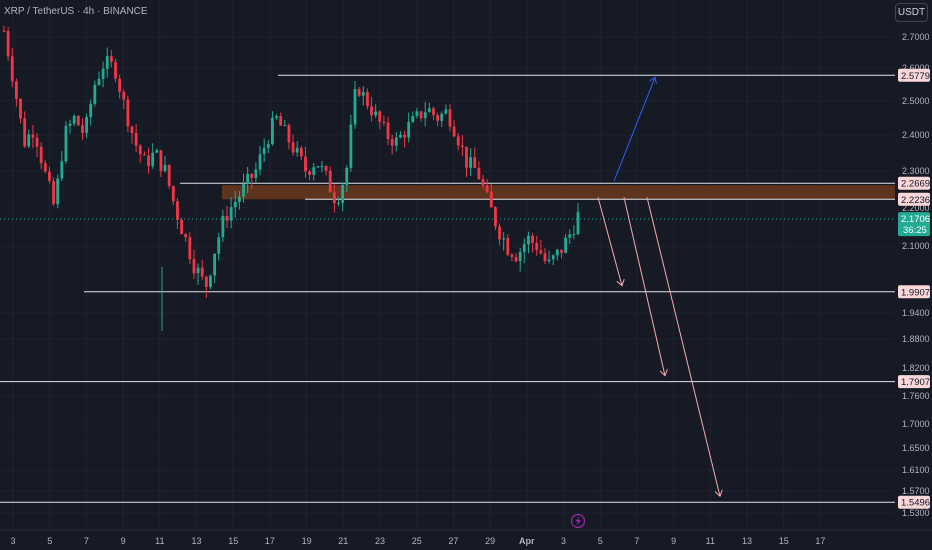 This screenshot has height=550, width=932. What do you see at coordinates (747, 541) in the screenshot?
I see `time-tick-label: 13` at bounding box center [747, 541].